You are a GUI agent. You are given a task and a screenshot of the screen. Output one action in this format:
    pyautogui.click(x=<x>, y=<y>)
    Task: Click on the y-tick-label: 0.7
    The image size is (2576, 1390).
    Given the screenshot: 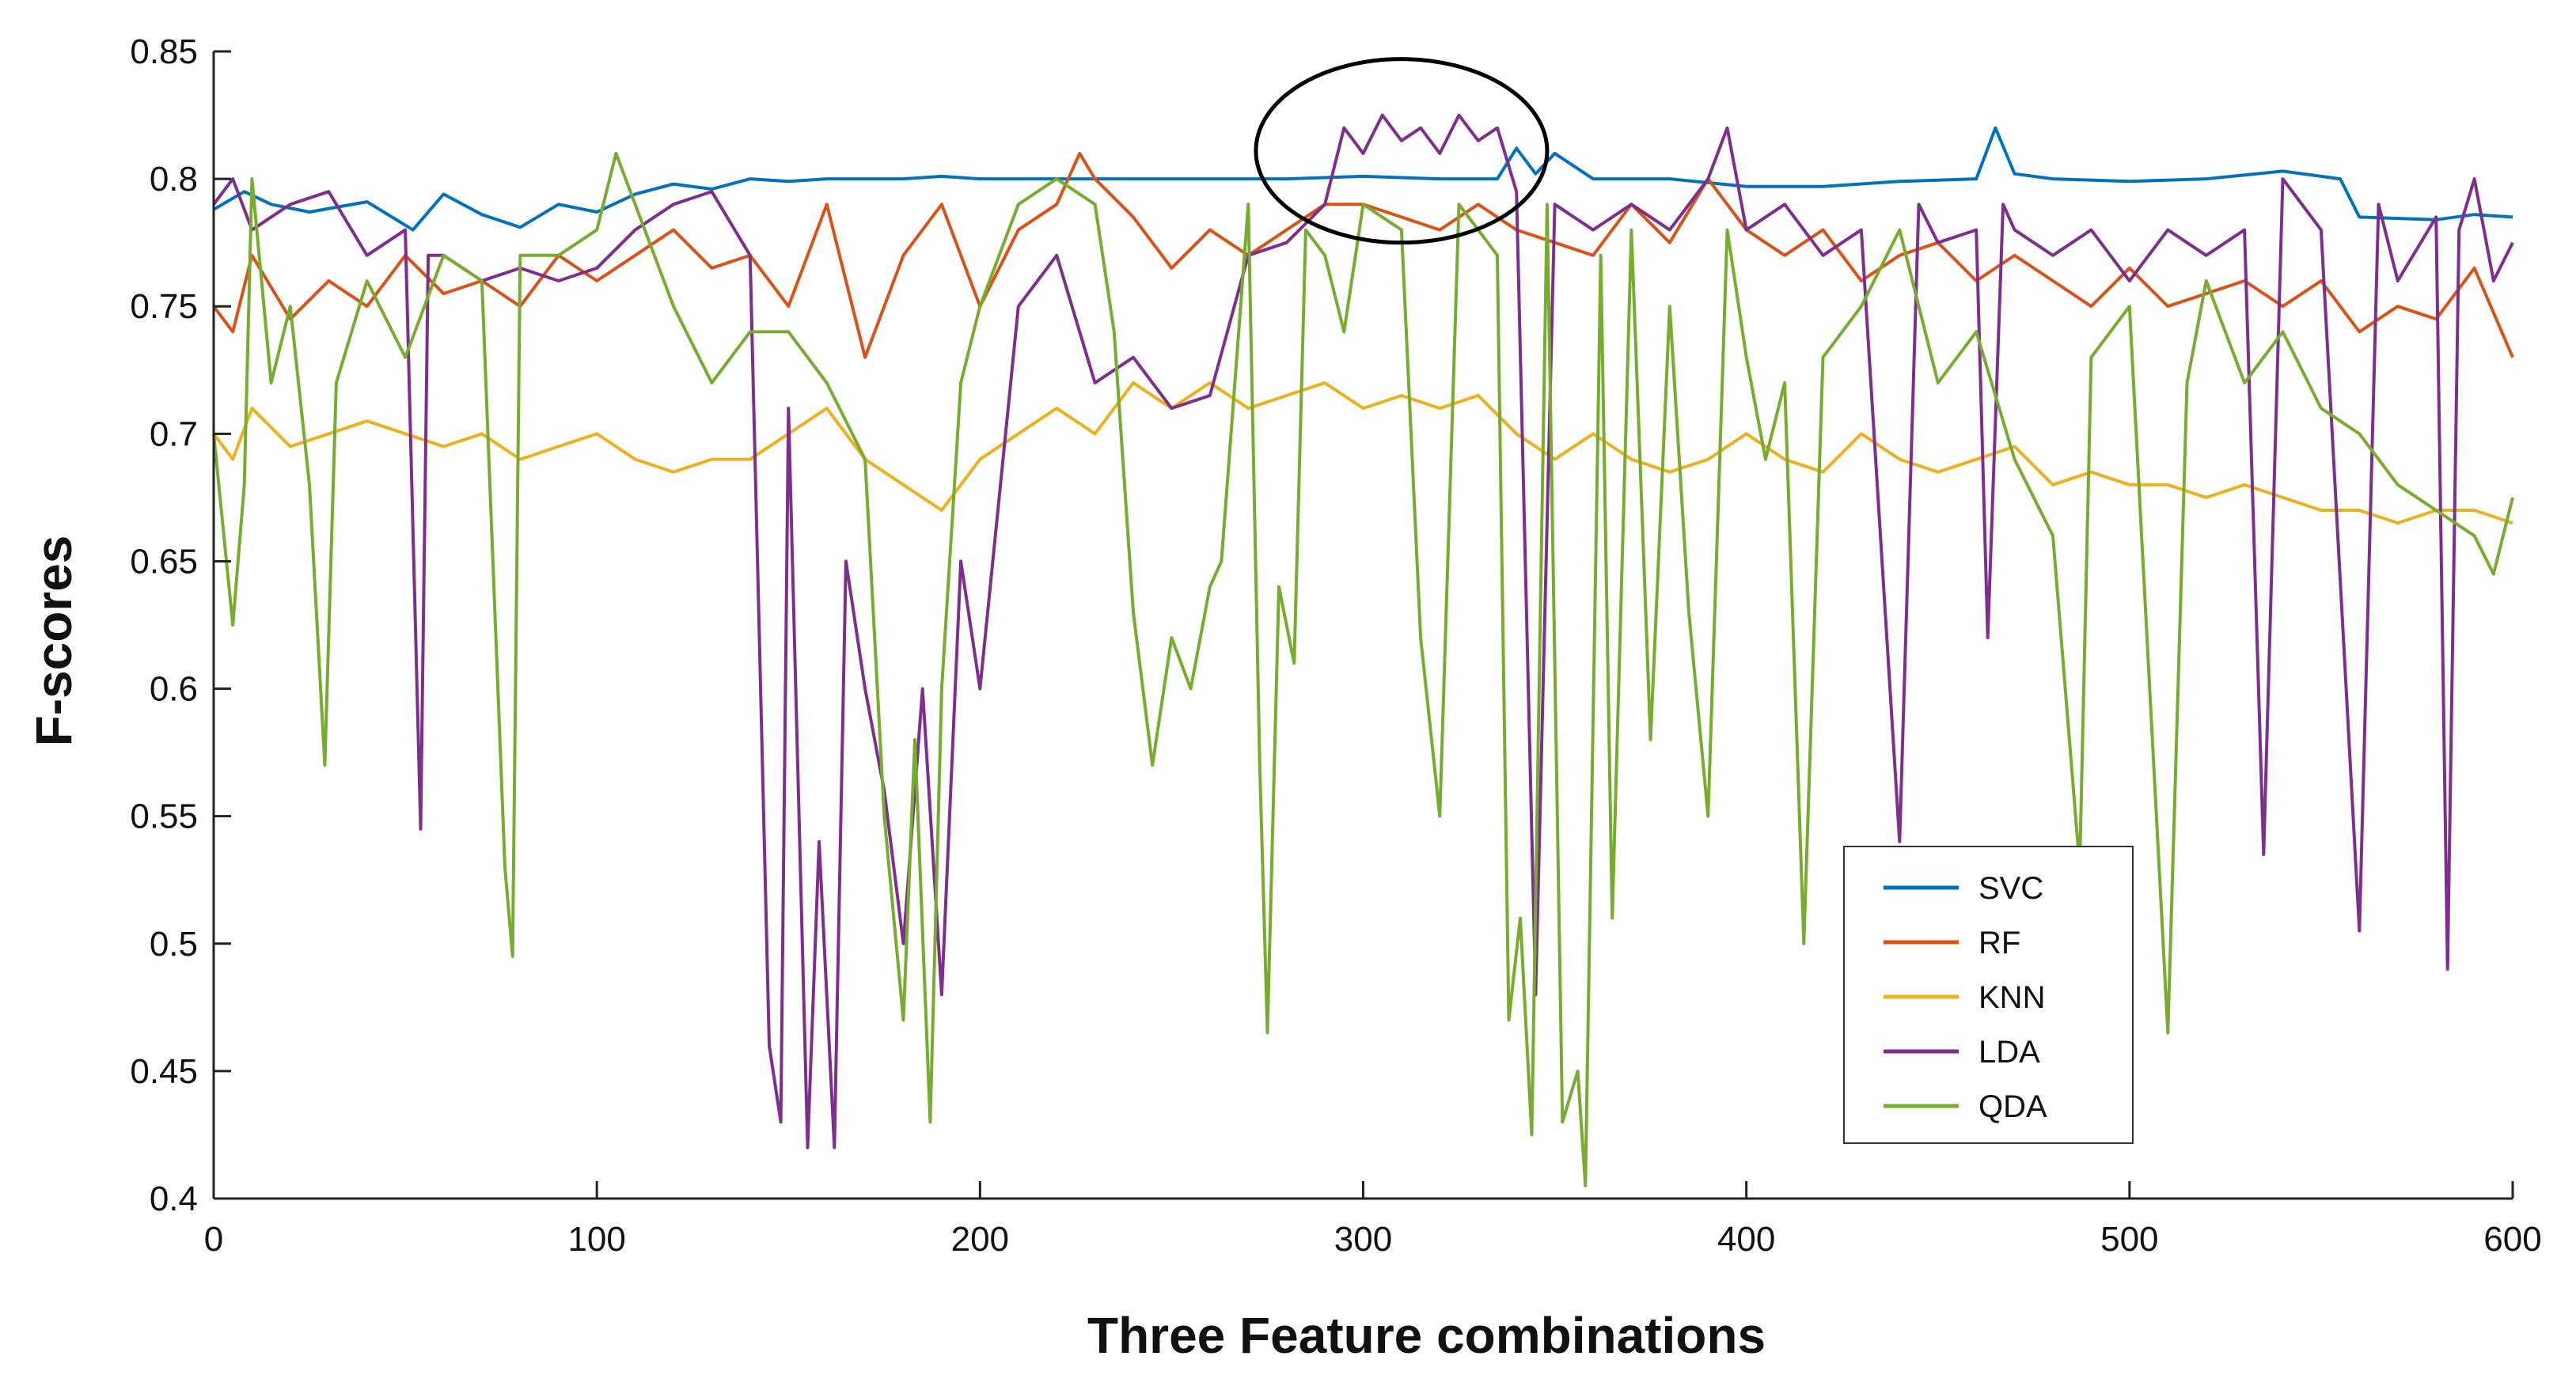 What is the action you would take?
    pyautogui.click(x=174, y=434)
    